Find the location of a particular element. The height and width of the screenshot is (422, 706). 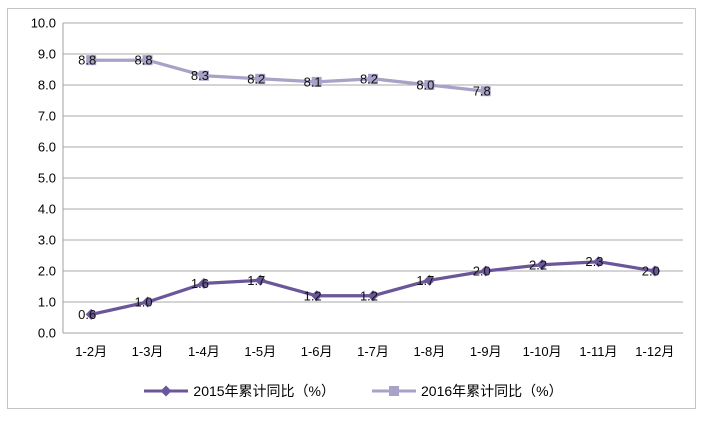

y-axis-tick-label: 9.0 is located at coordinates (47, 54).